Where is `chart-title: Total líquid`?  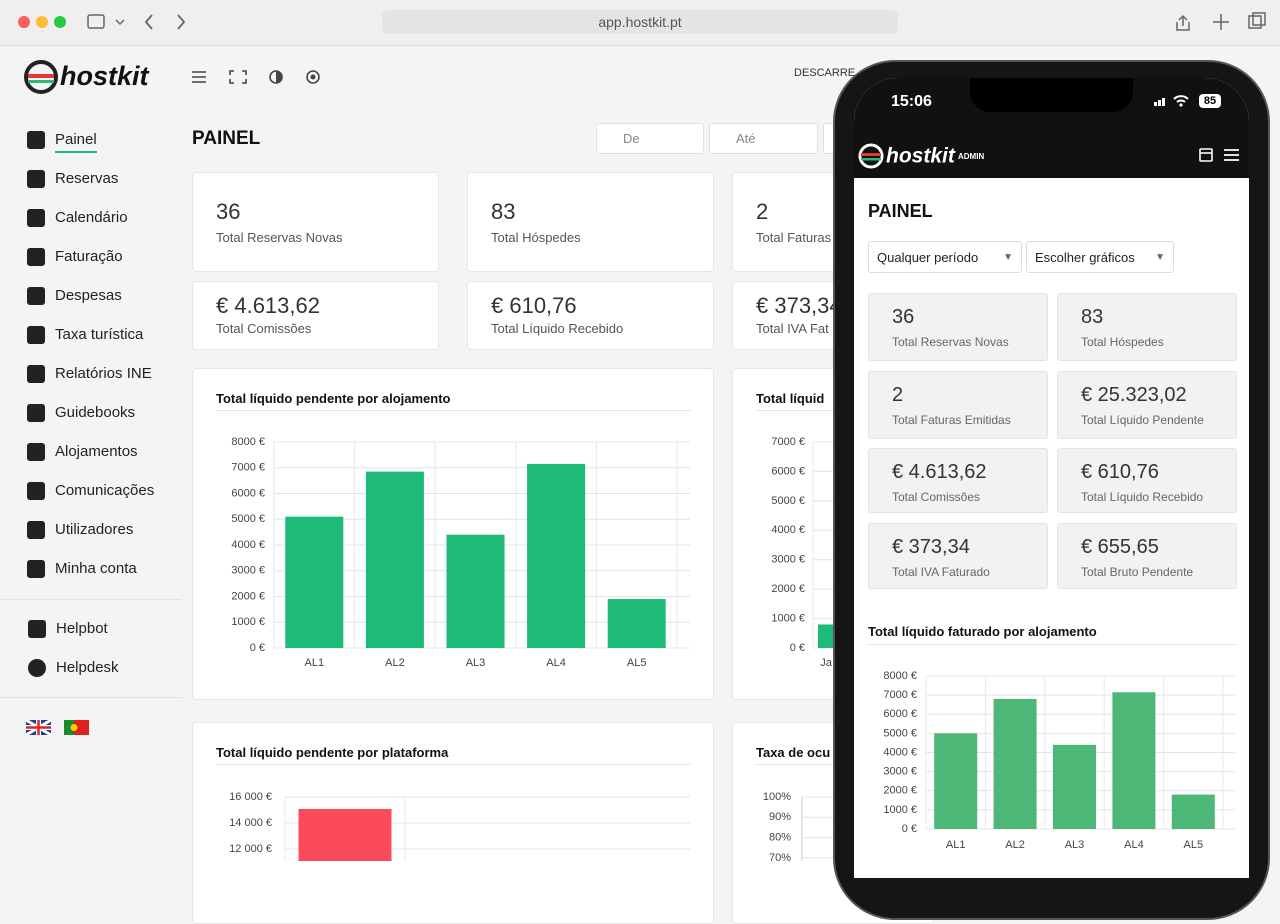 chart-title: Total líquid is located at coordinates (790, 398).